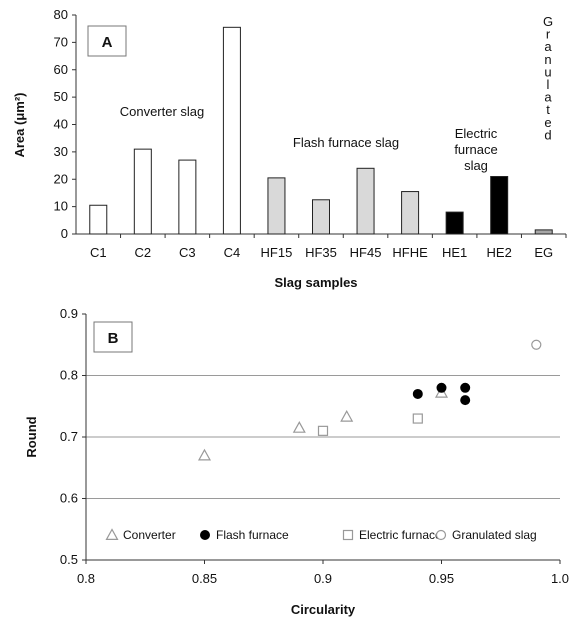 This screenshot has width=575, height=630. Describe the element at coordinates (547, 134) in the screenshot. I see `group-annotation-3: d` at that location.